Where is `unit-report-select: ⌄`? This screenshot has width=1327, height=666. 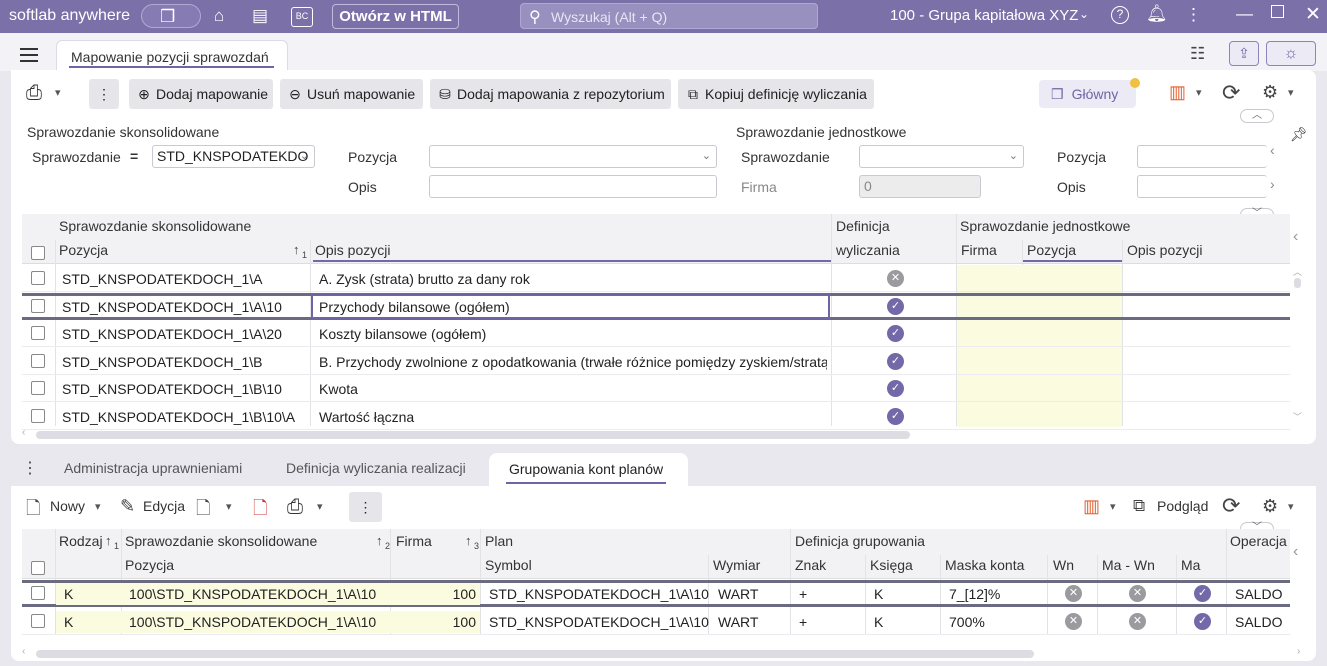 unit-report-select: ⌄ is located at coordinates (941, 156).